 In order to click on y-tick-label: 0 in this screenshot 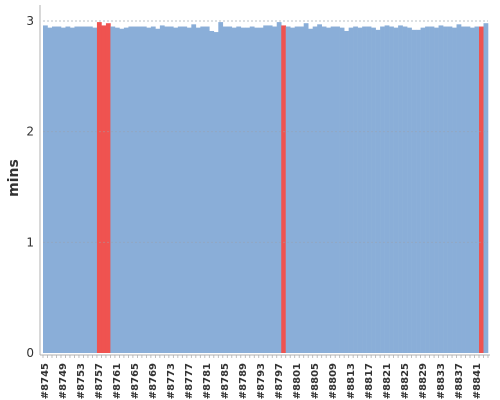, I will do `click(30, 353)`.